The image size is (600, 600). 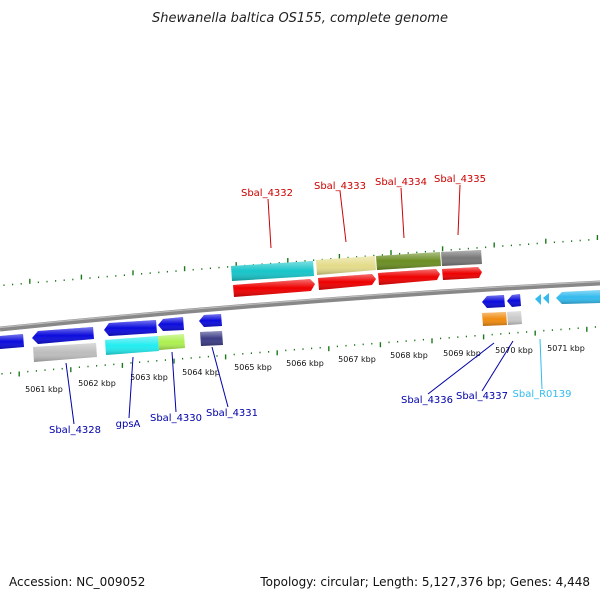 What do you see at coordinates (300, 306) in the screenshot?
I see `genome-backbone` at bounding box center [300, 306].